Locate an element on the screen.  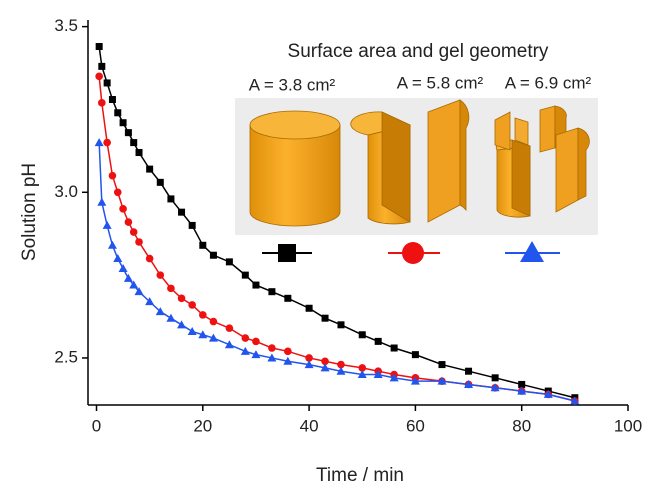
y-tick-label: 3.0 is located at coordinates (66, 191).